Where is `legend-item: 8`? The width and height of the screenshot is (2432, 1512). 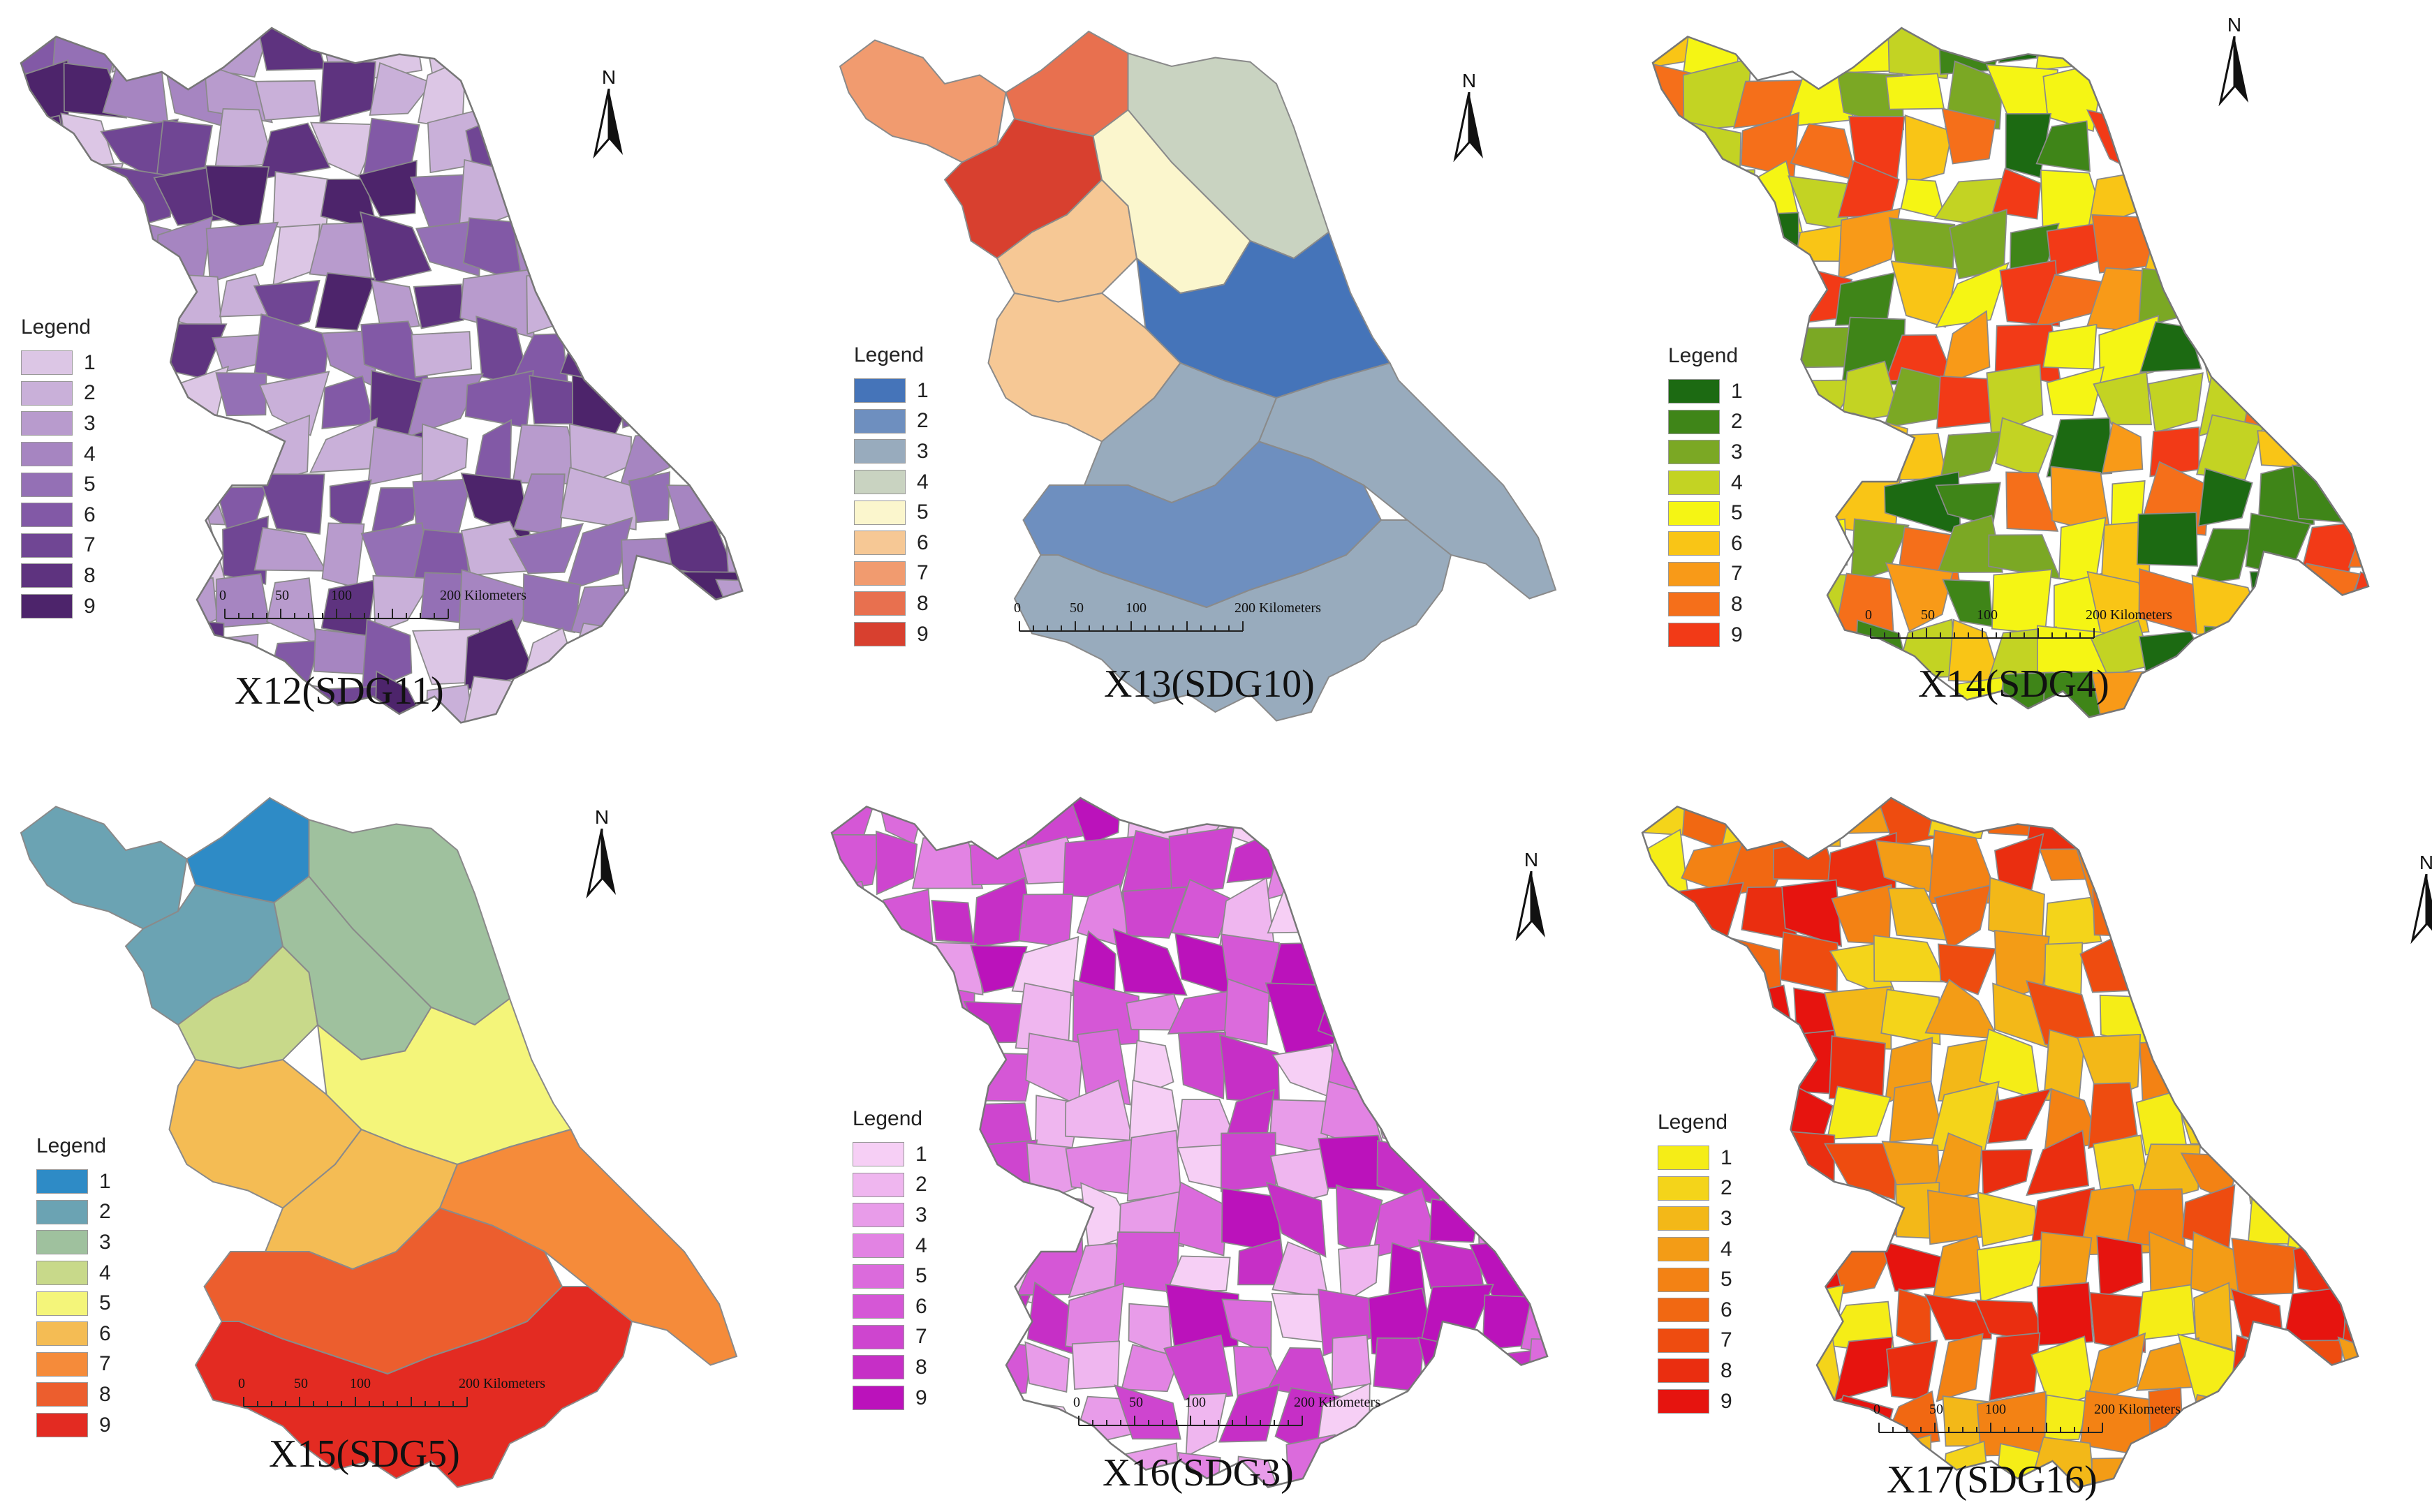 legend-item: 8 is located at coordinates (73, 1394).